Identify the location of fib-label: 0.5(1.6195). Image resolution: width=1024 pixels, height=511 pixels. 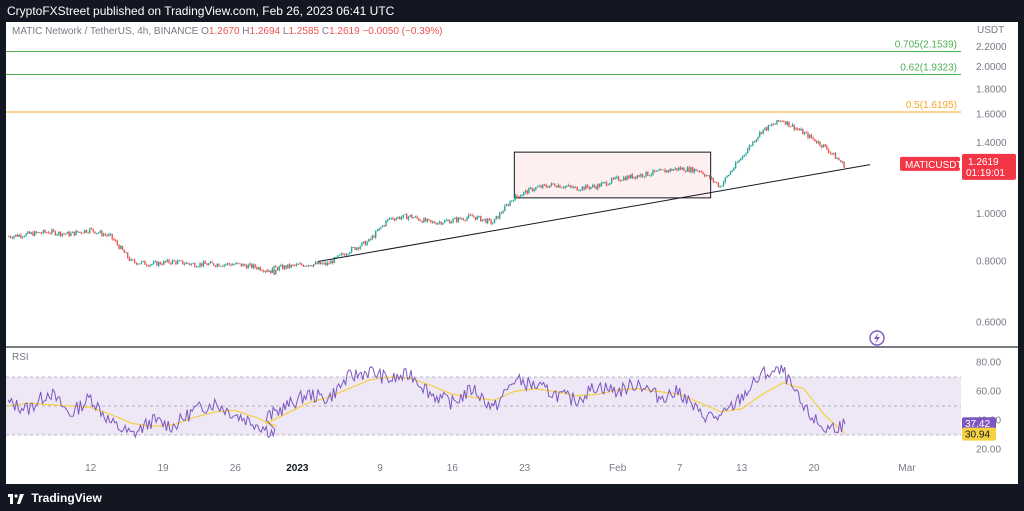
(931, 105).